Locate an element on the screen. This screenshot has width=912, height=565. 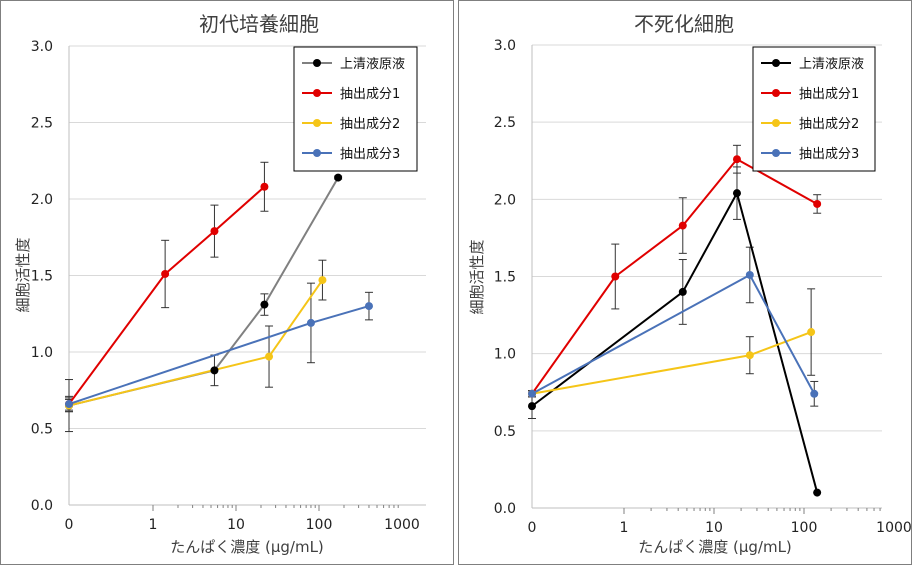
chart-title: 初代培養細胞 is located at coordinates (259, 24).